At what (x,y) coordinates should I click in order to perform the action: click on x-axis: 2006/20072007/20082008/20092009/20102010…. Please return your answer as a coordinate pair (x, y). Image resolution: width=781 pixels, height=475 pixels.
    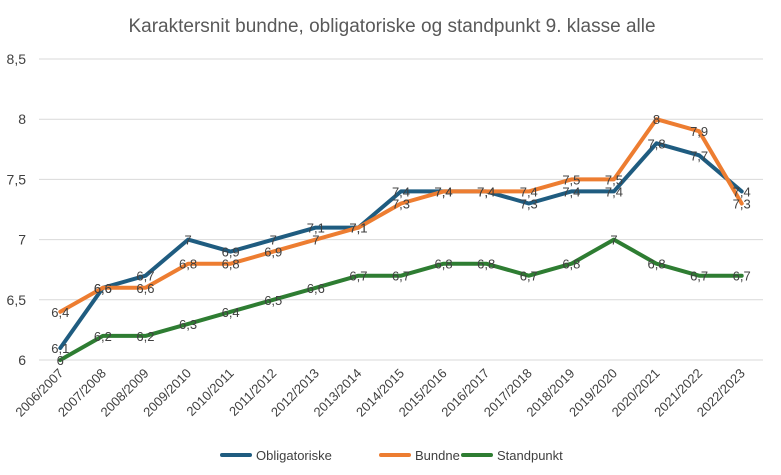
    Looking at the image, I should click on (379, 393).